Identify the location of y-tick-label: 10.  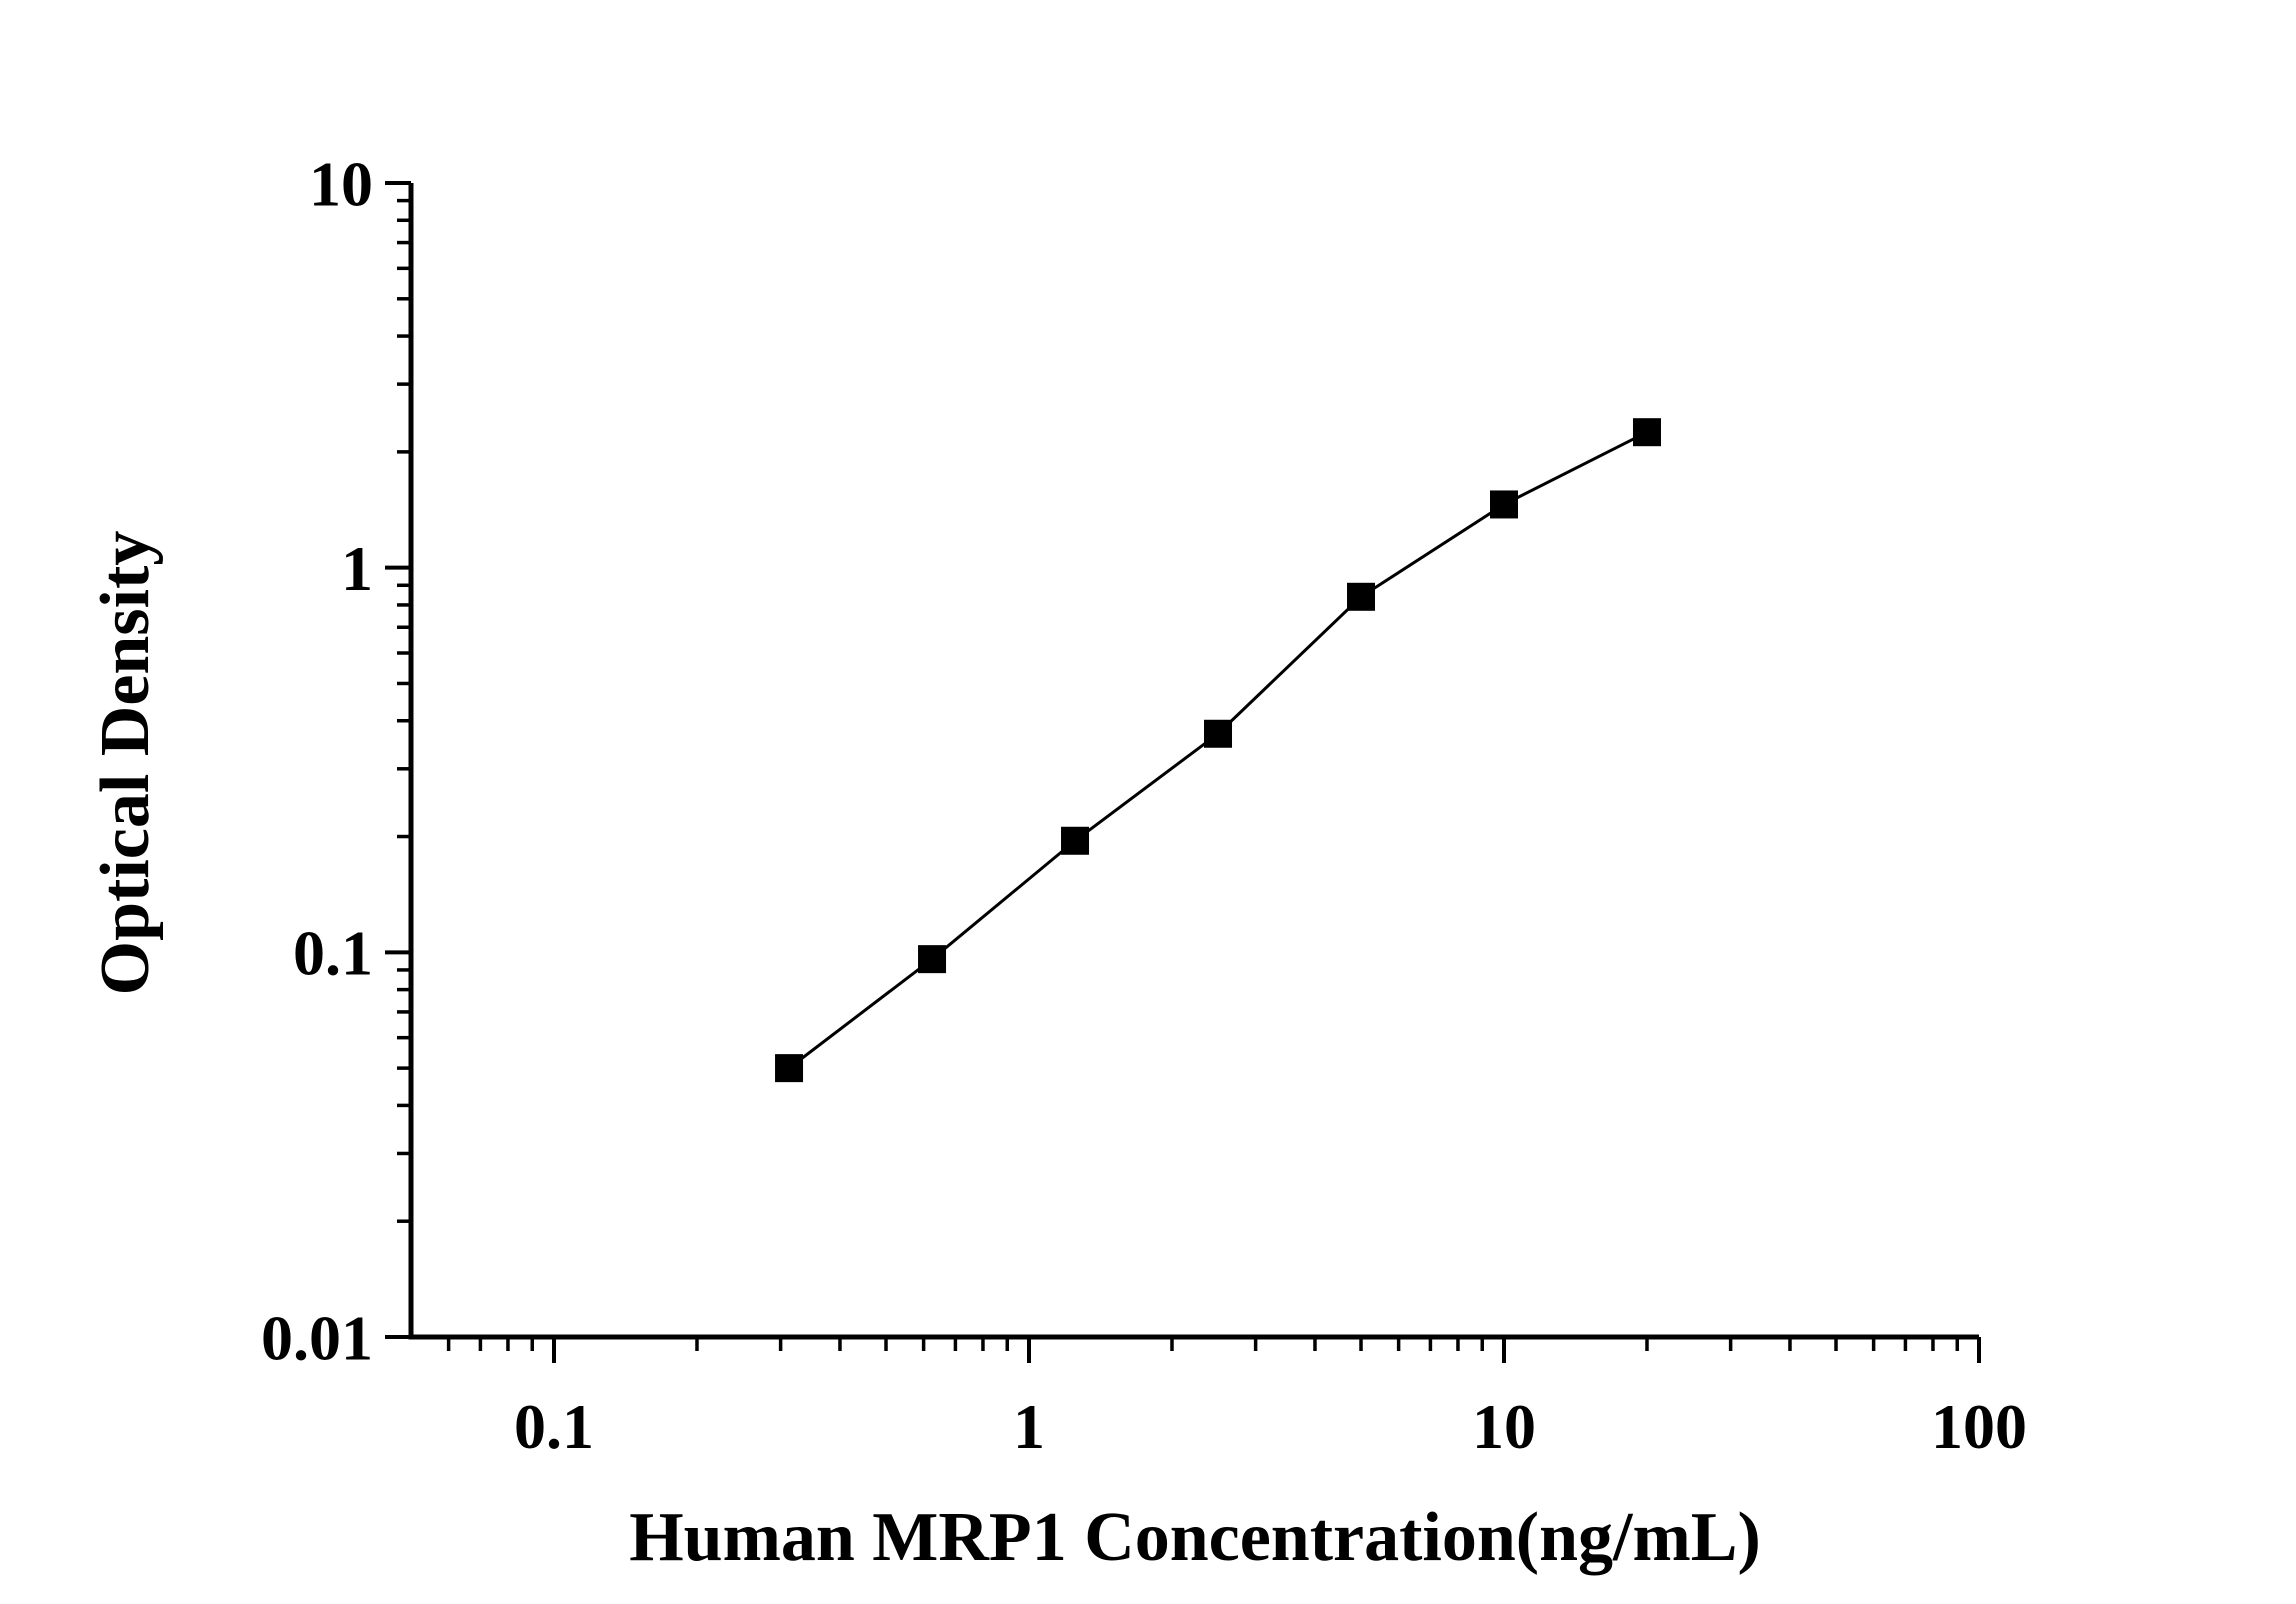
(341, 183).